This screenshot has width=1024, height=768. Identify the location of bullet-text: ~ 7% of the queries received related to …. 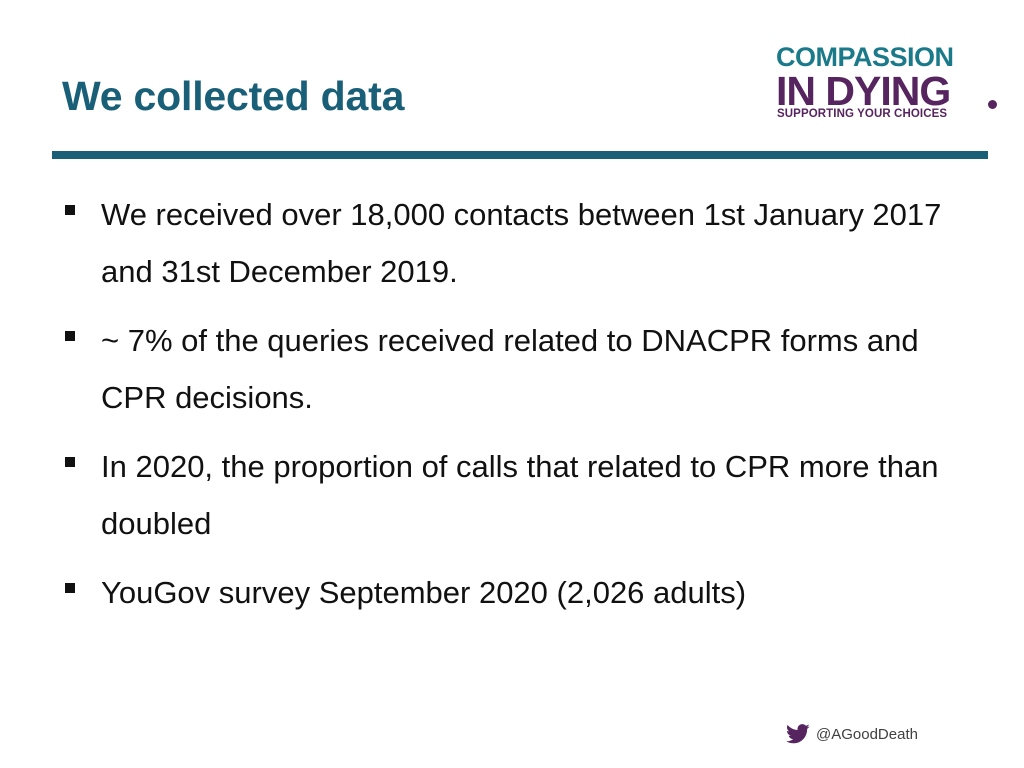
(510, 369).